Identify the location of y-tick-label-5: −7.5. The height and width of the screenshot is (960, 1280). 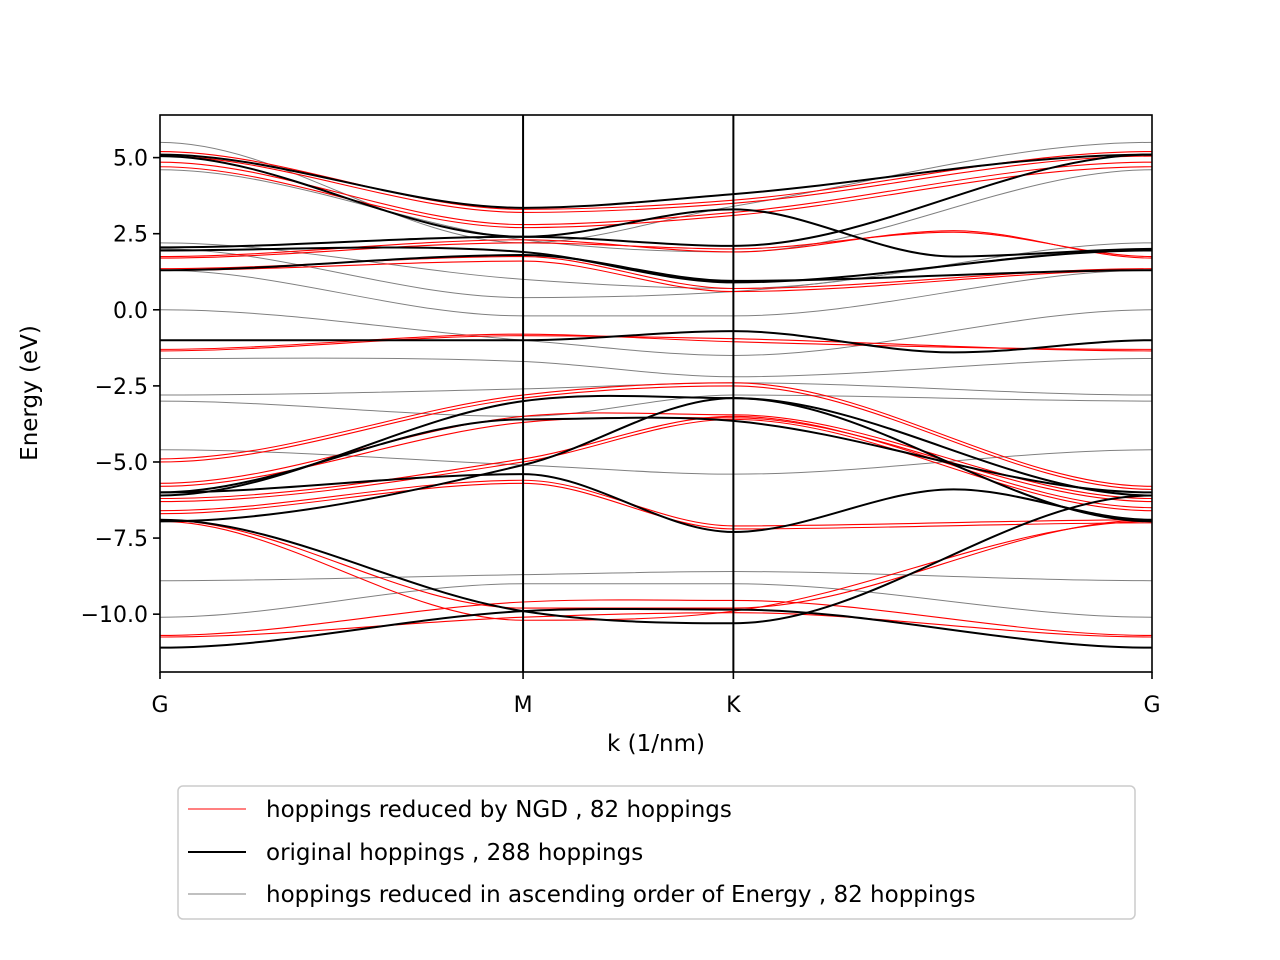
(121, 539).